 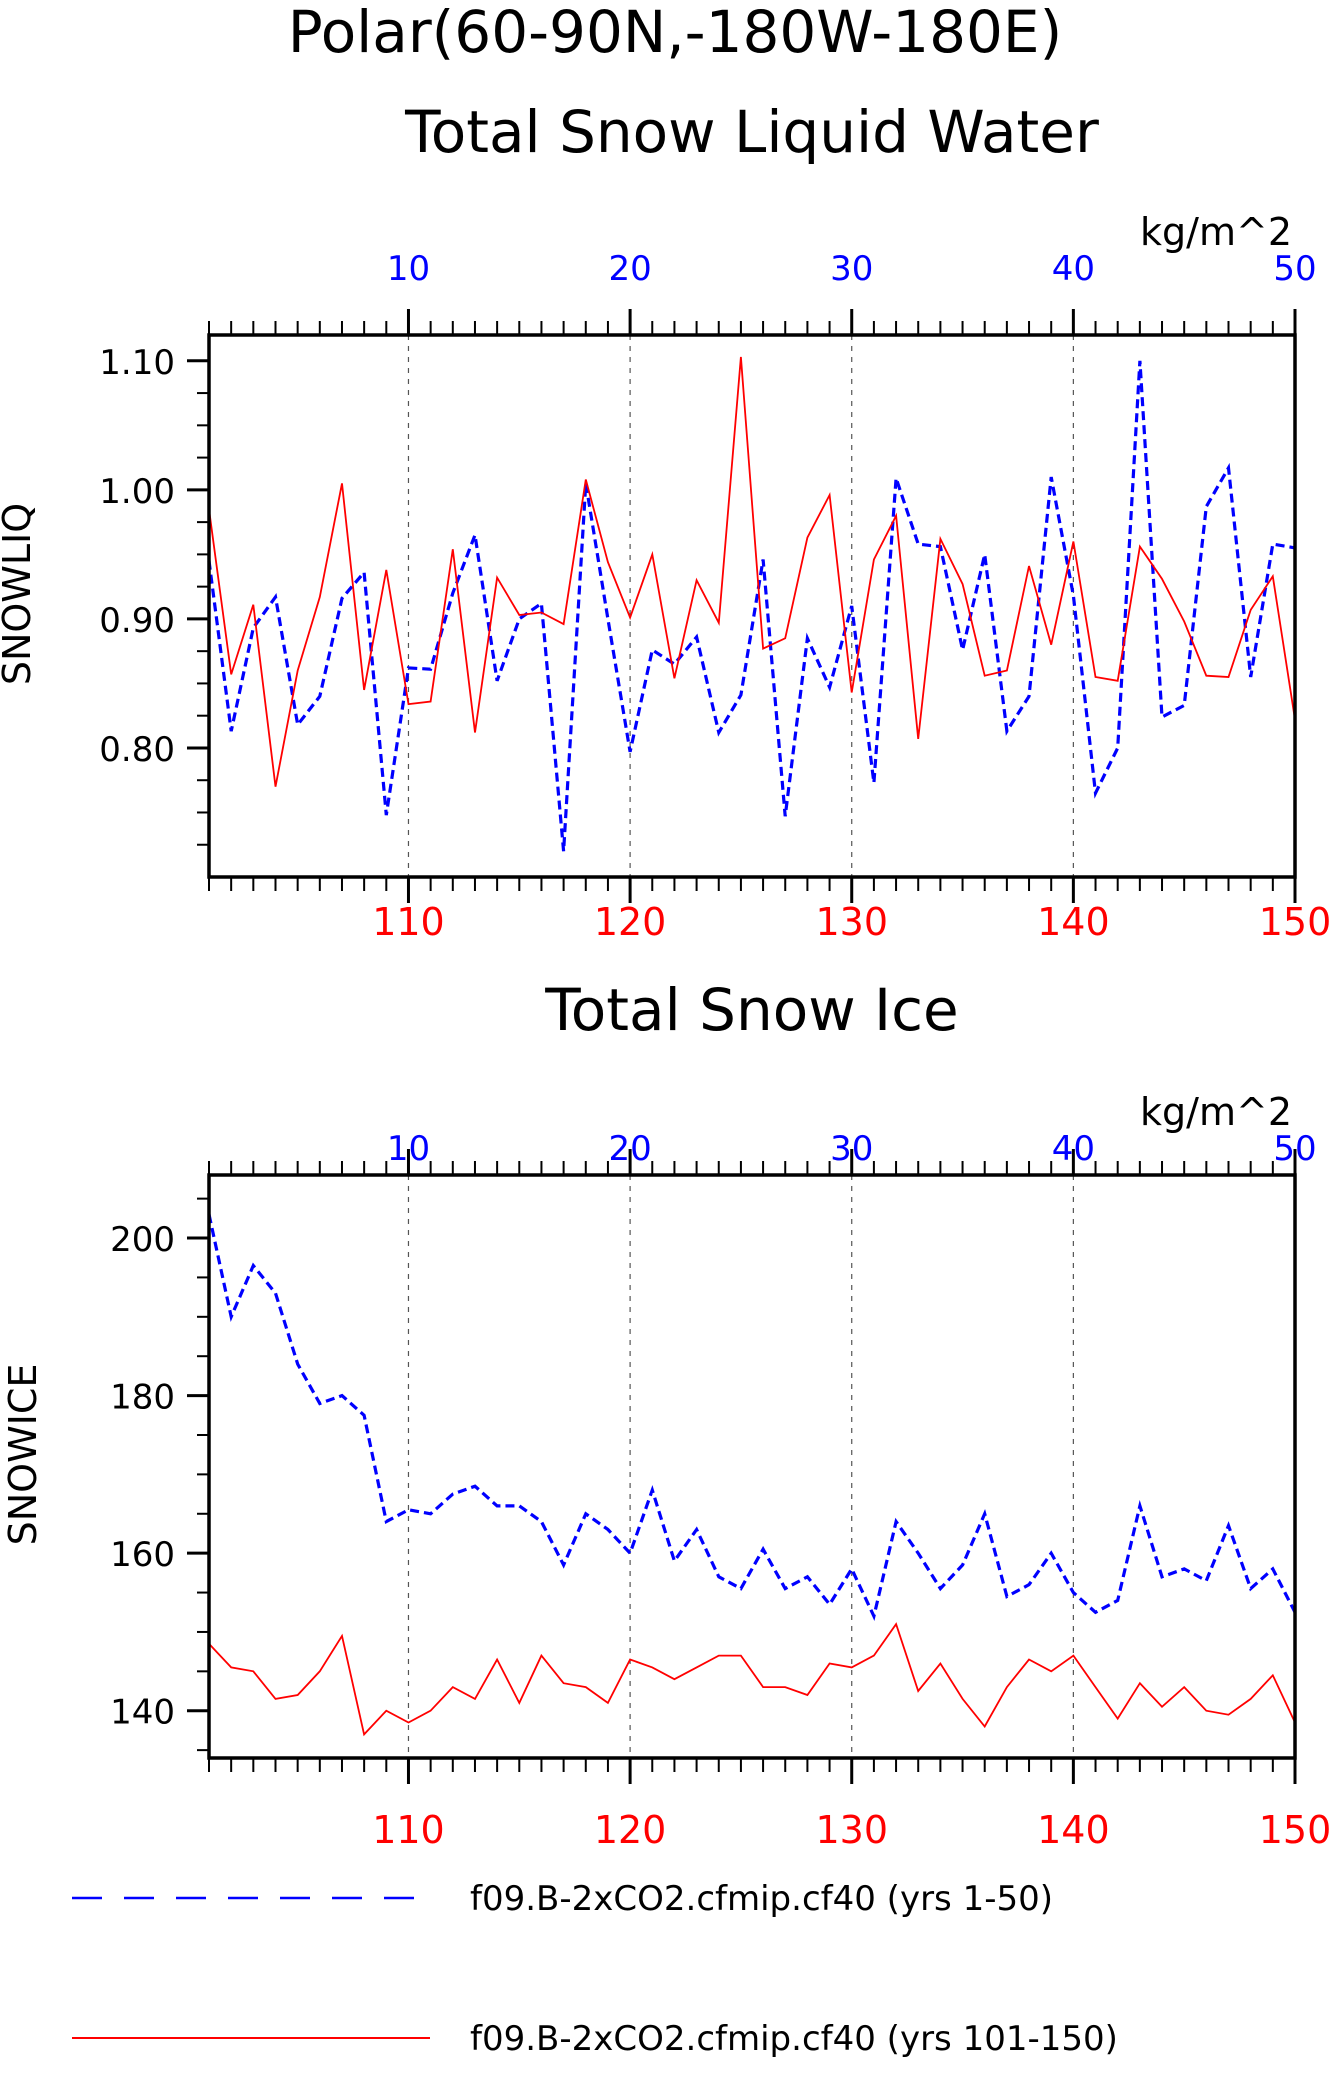 I want to click on y-tick-label: 200, so click(x=142, y=1240).